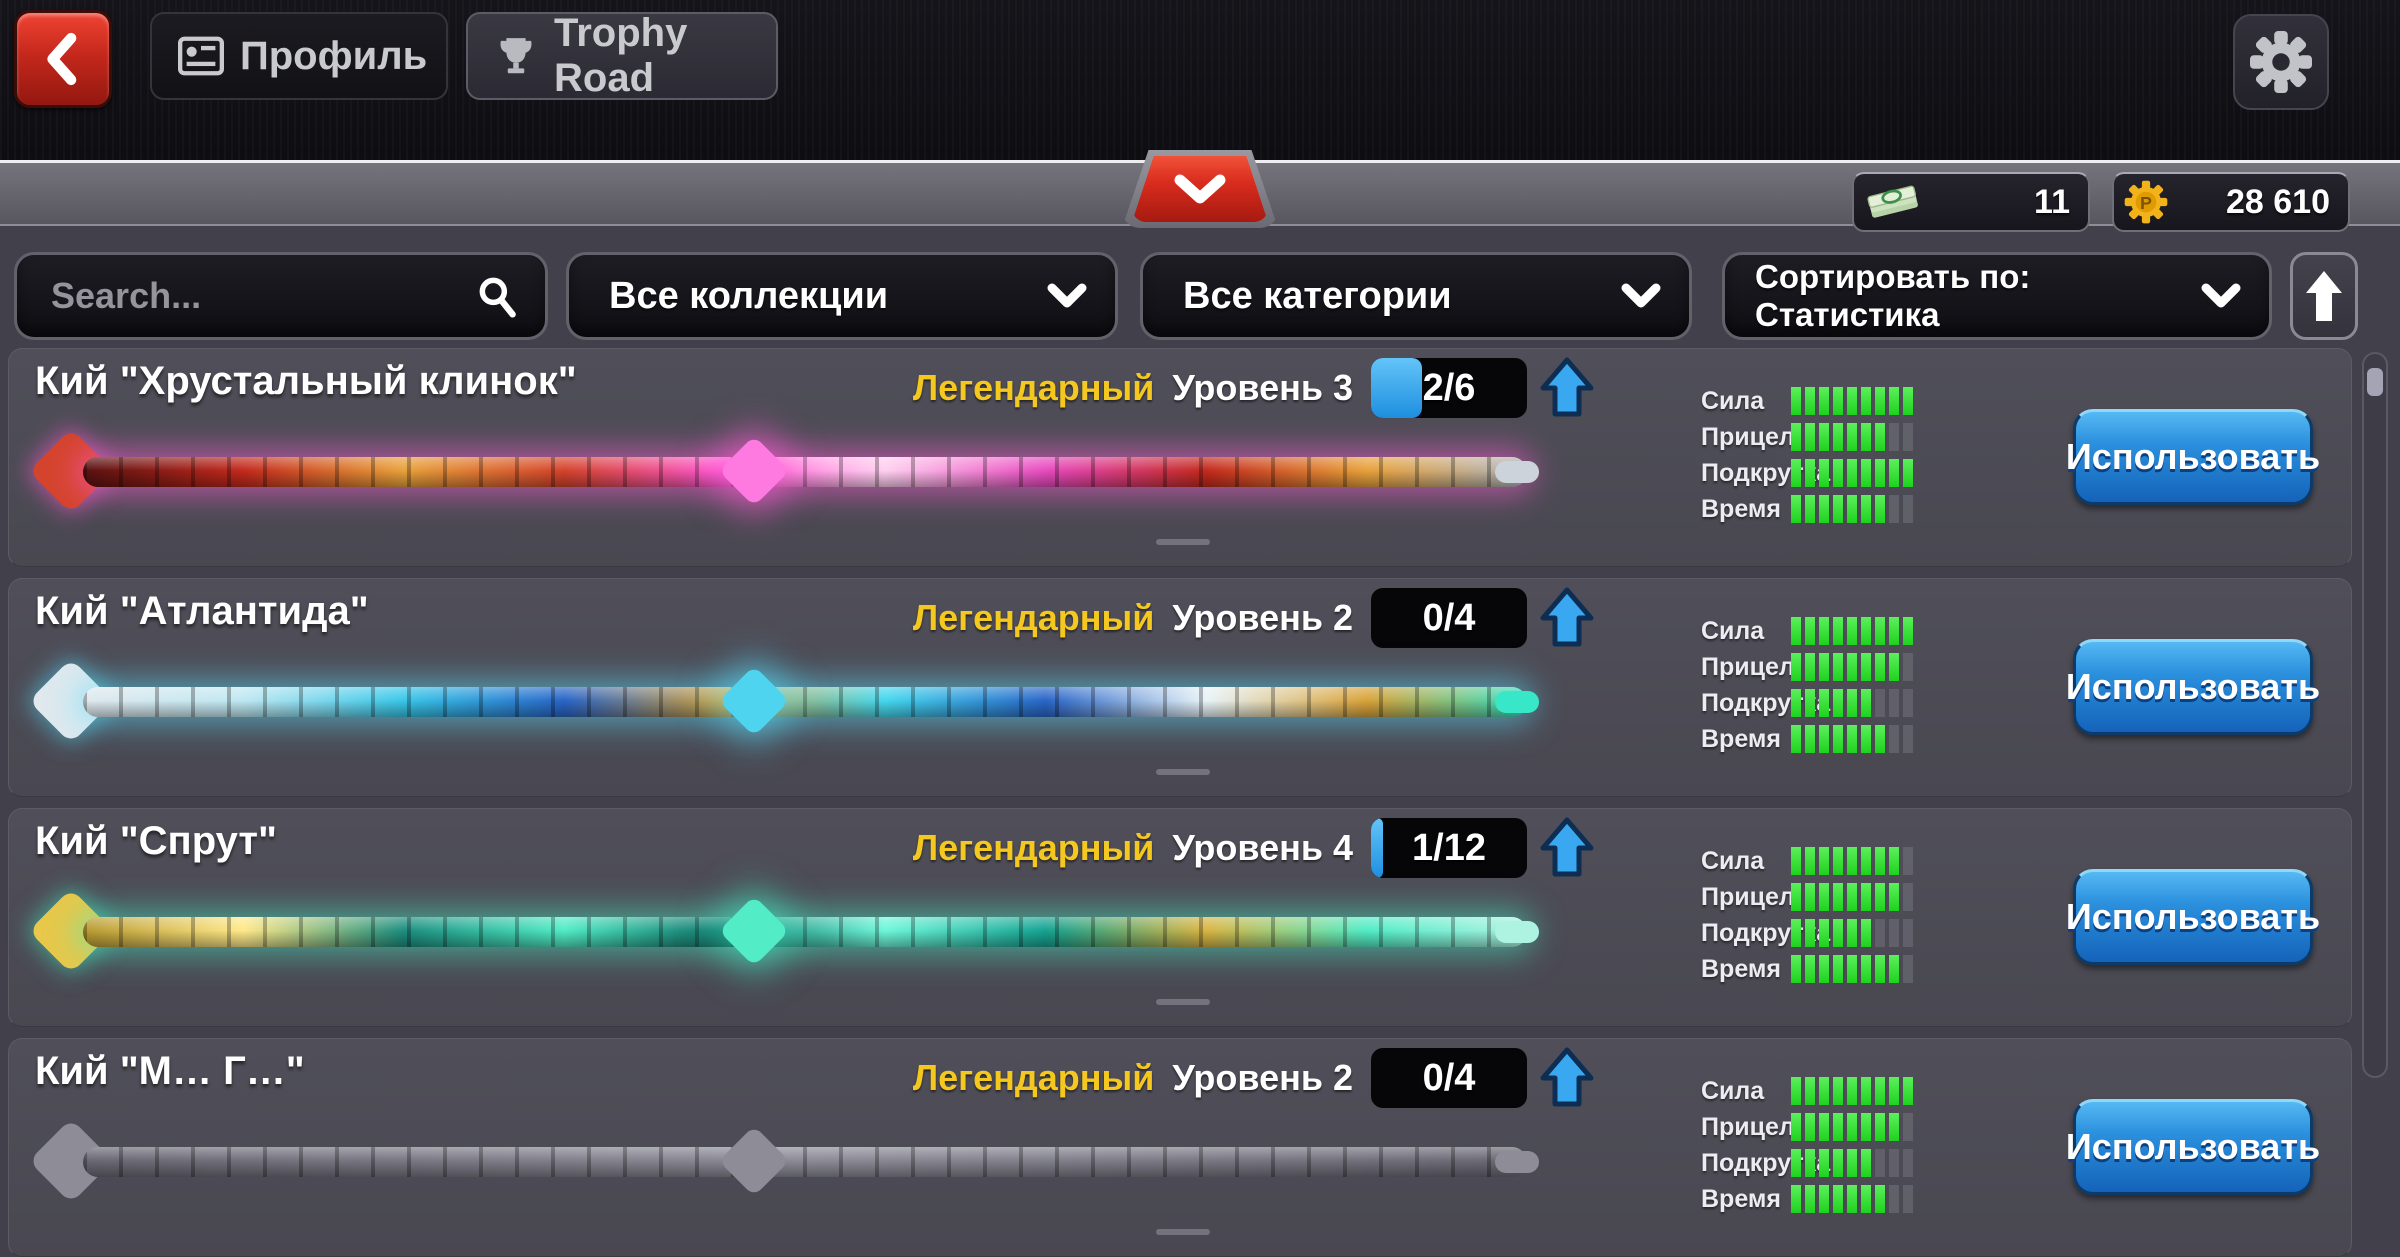  I want to click on coins-counter: P 28 610, so click(2231, 202).